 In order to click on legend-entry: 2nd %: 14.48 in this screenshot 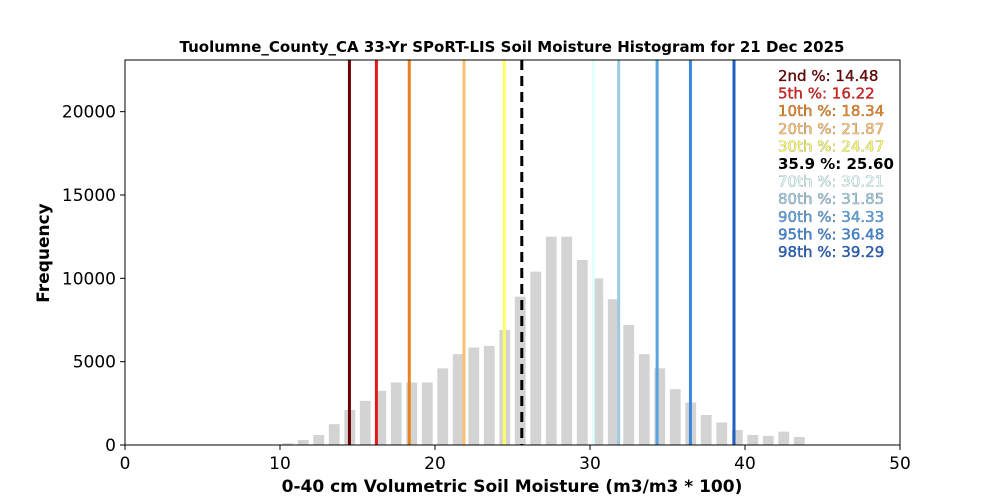, I will do `click(828, 76)`.